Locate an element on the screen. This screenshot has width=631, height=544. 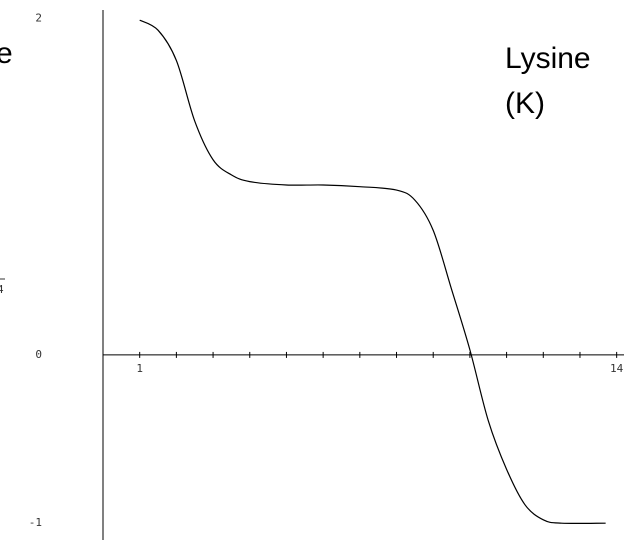
annotation: (K) is located at coordinates (525, 103).